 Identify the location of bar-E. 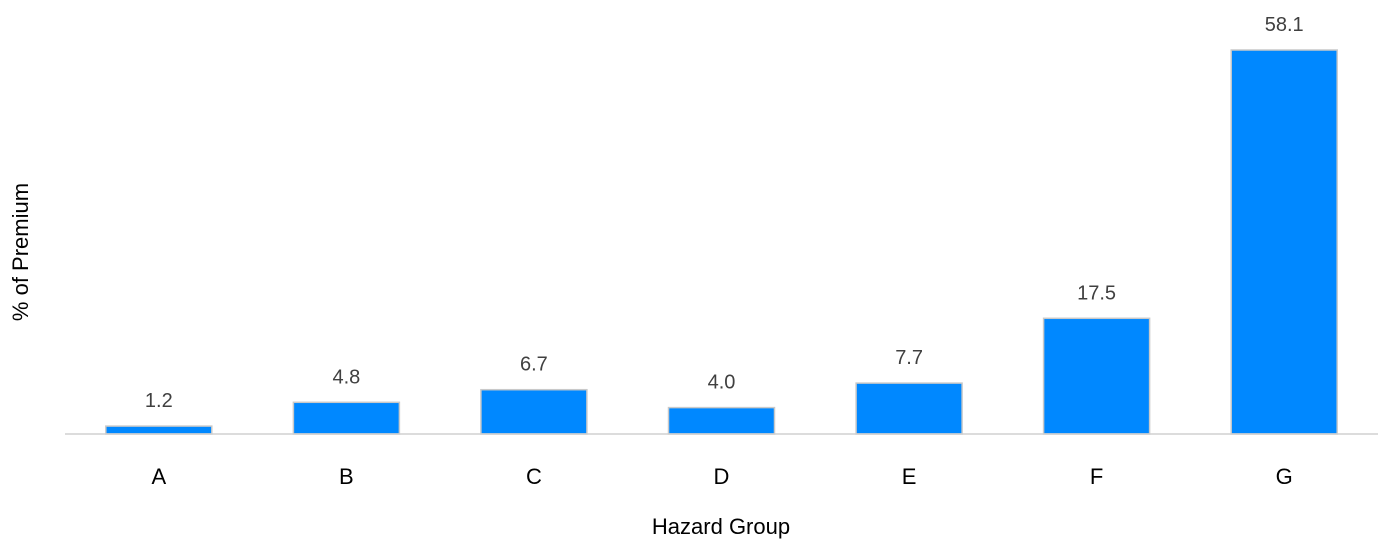
(909, 408).